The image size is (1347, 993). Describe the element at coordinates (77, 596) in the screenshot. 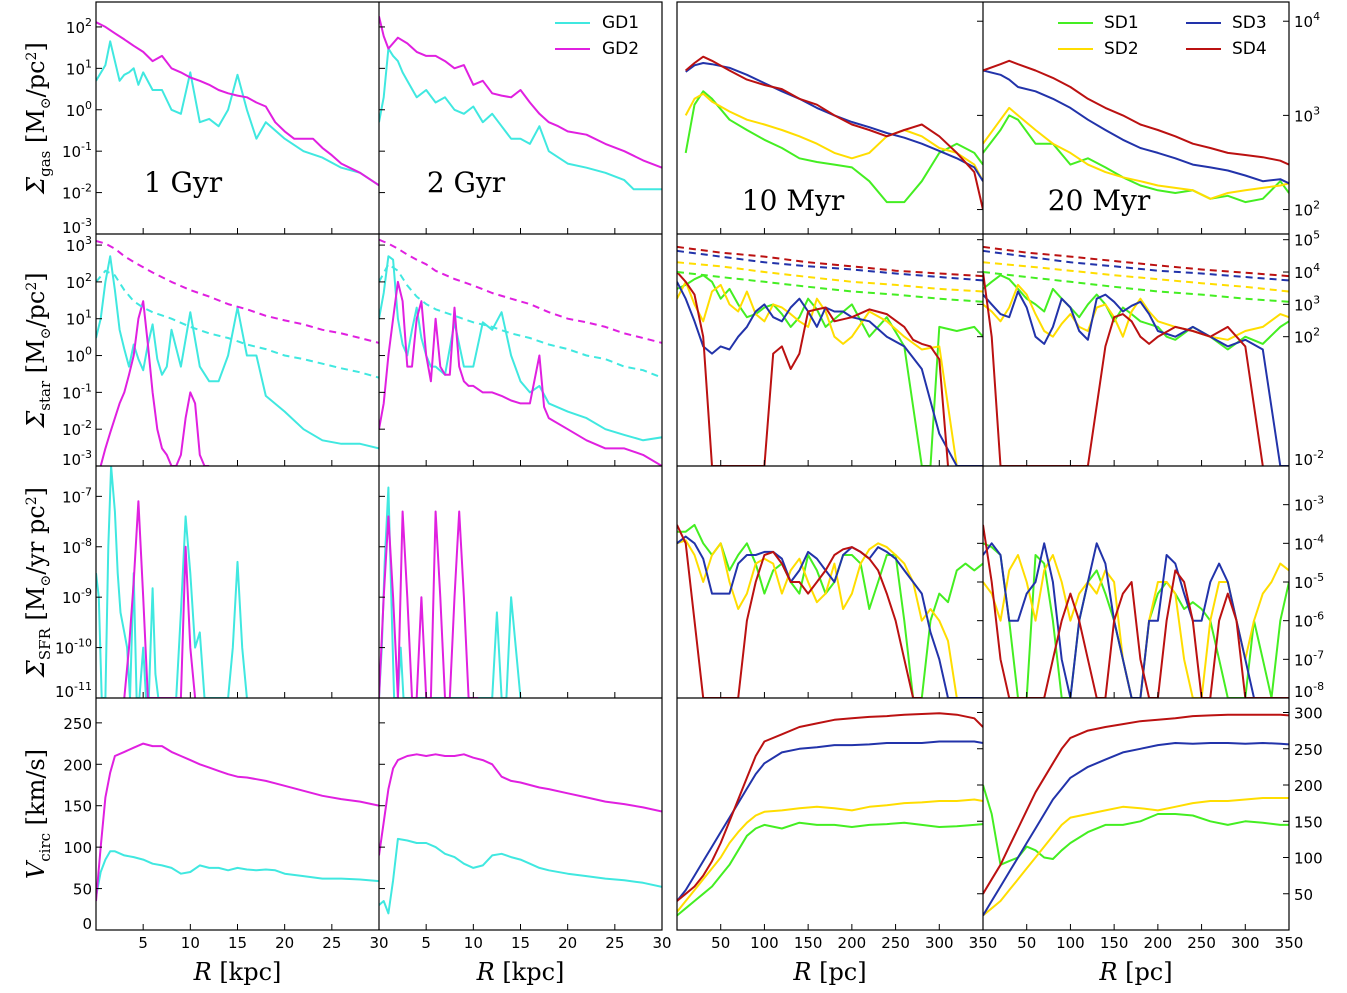

I see `y-tick-label: 10-9` at that location.